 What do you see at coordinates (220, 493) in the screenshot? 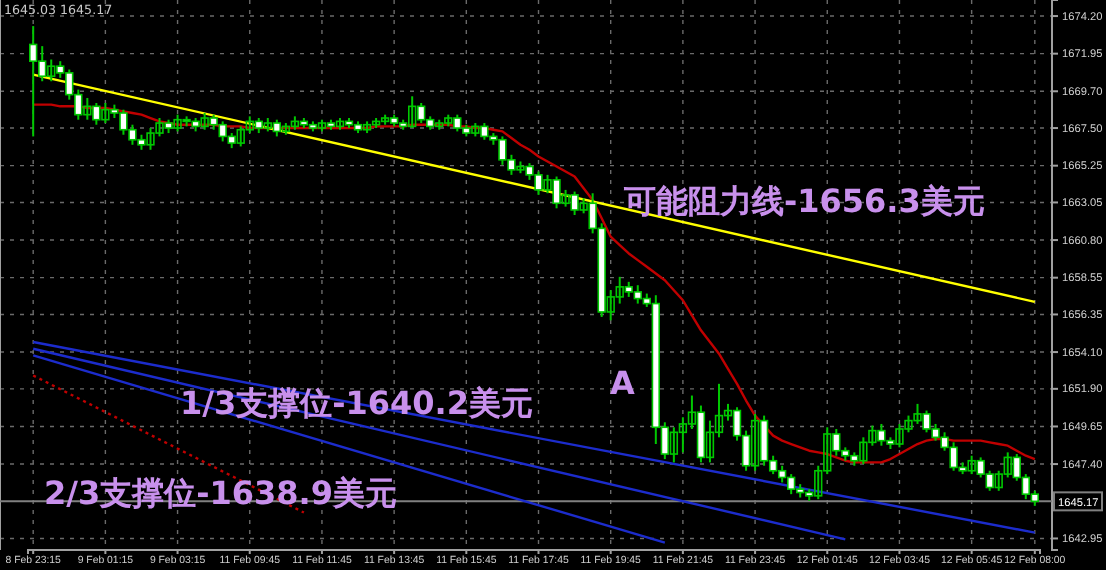
I see `annotation: 2/3支撑位-1638.9美元` at bounding box center [220, 493].